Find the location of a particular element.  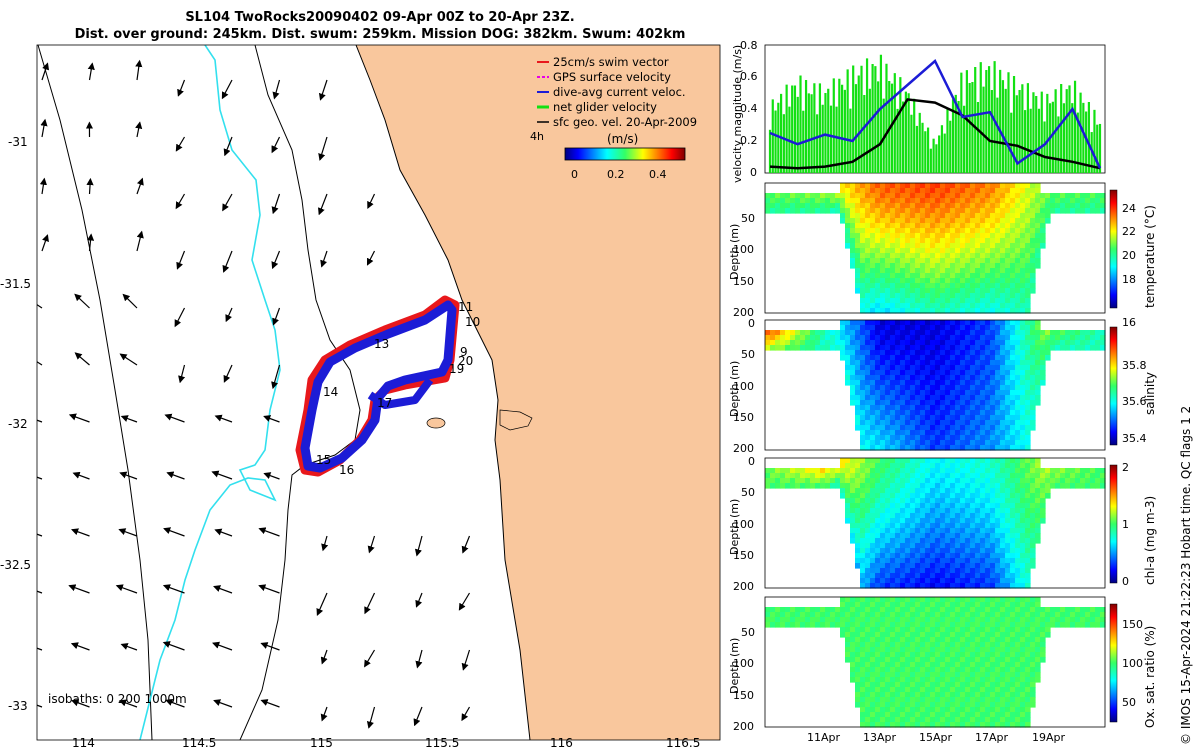

sfc-geo-velocity-line is located at coordinates (935, 134).